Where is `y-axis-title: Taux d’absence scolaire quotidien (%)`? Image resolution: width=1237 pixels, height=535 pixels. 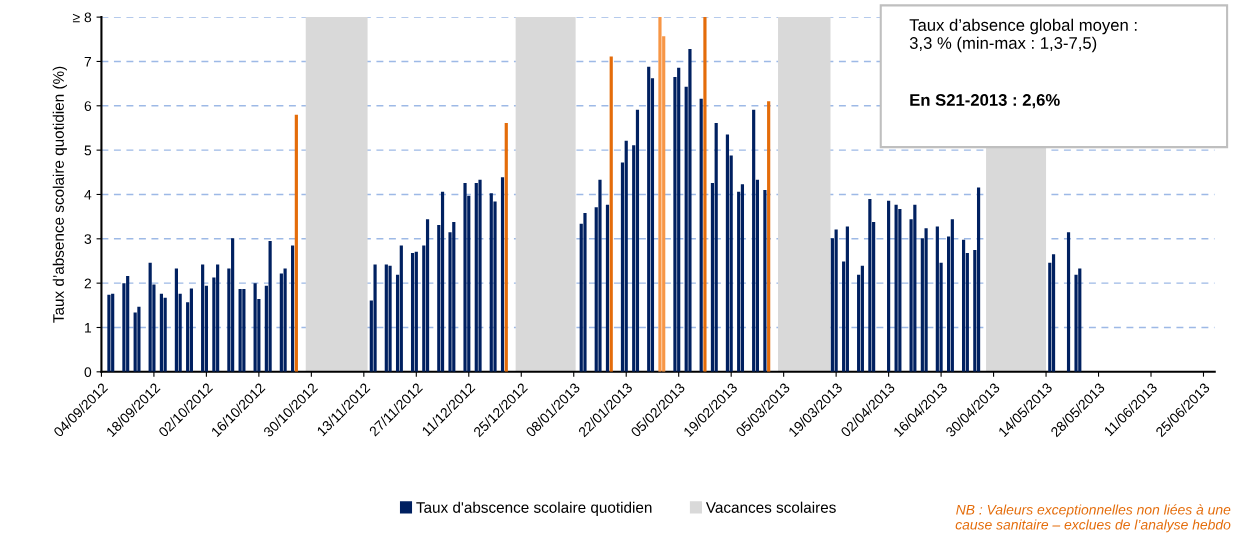
y-axis-title: Taux d’absence scolaire quotidien (%) is located at coordinates (59, 194).